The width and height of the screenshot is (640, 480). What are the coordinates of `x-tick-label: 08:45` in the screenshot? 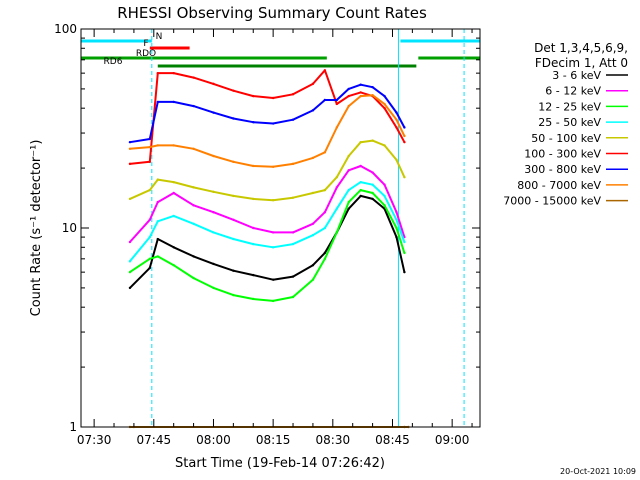 It's located at (392, 440).